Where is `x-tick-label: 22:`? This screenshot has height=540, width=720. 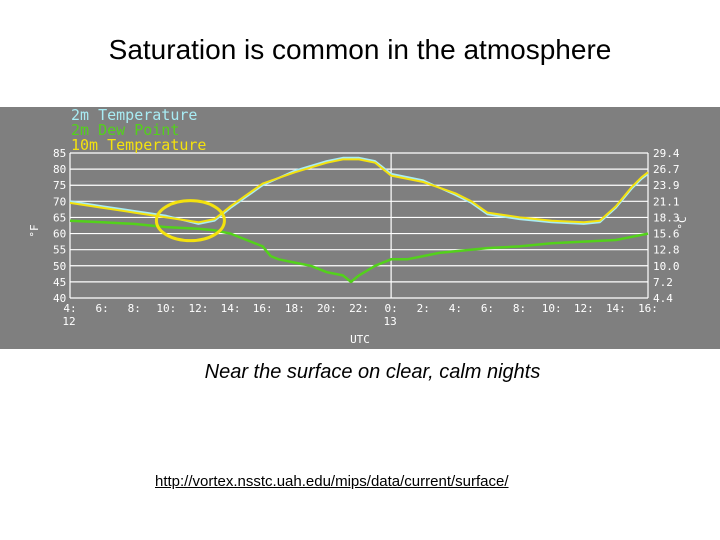
x-tick-label: 22: is located at coordinates (359, 308).